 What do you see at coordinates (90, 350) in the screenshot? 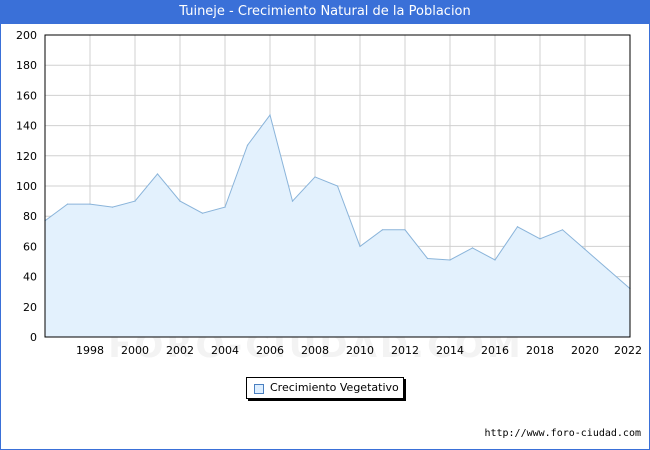
I see `x-tick-label: 1998` at bounding box center [90, 350].